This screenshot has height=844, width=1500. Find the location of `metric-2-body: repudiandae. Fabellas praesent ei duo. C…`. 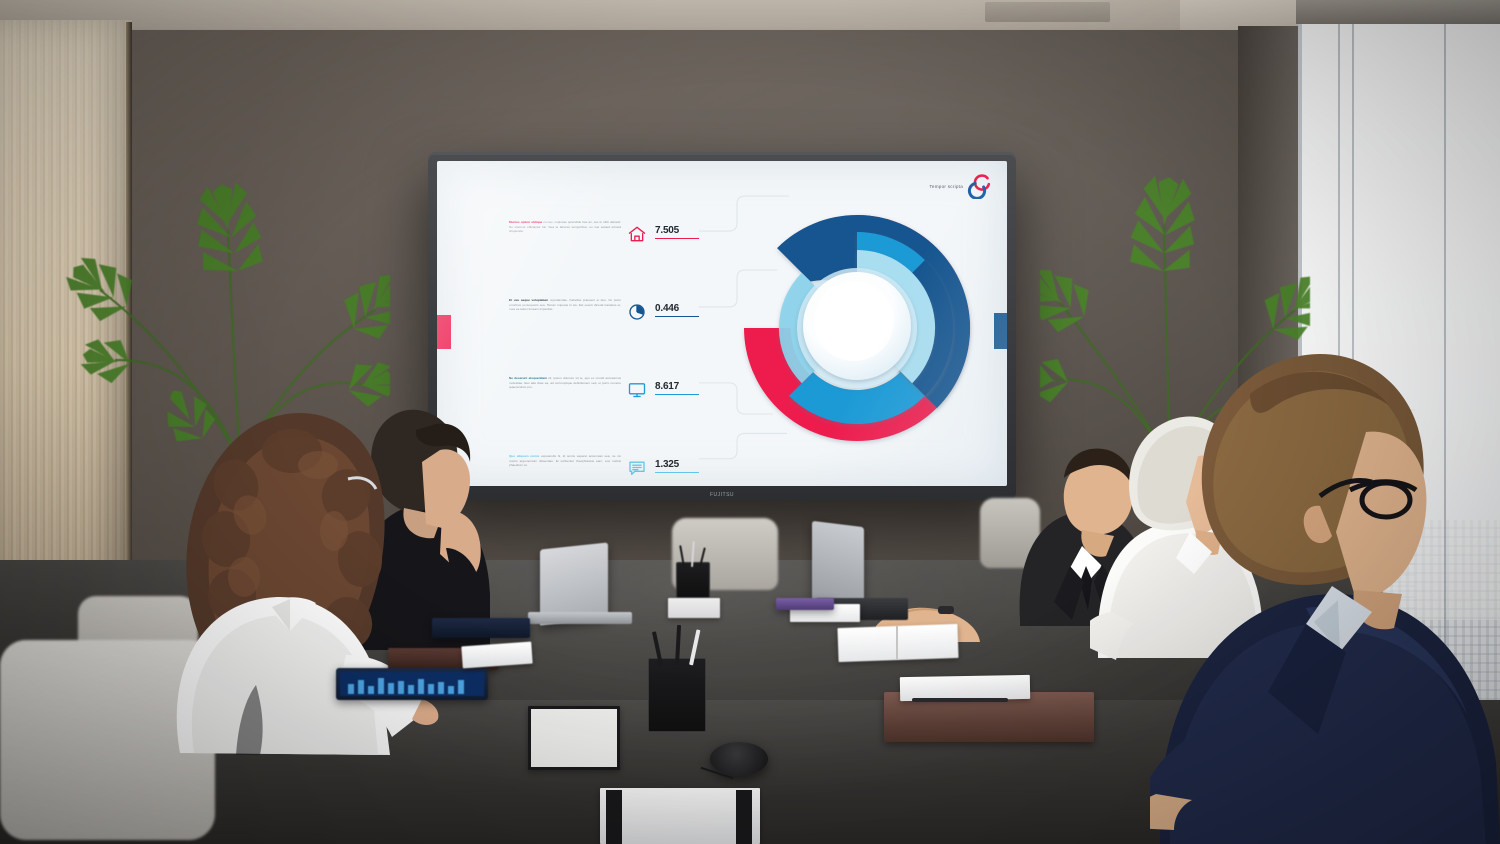

metric-2-body: repudiandae. Fabellas praesent ei duo. C… is located at coordinates (565, 305).